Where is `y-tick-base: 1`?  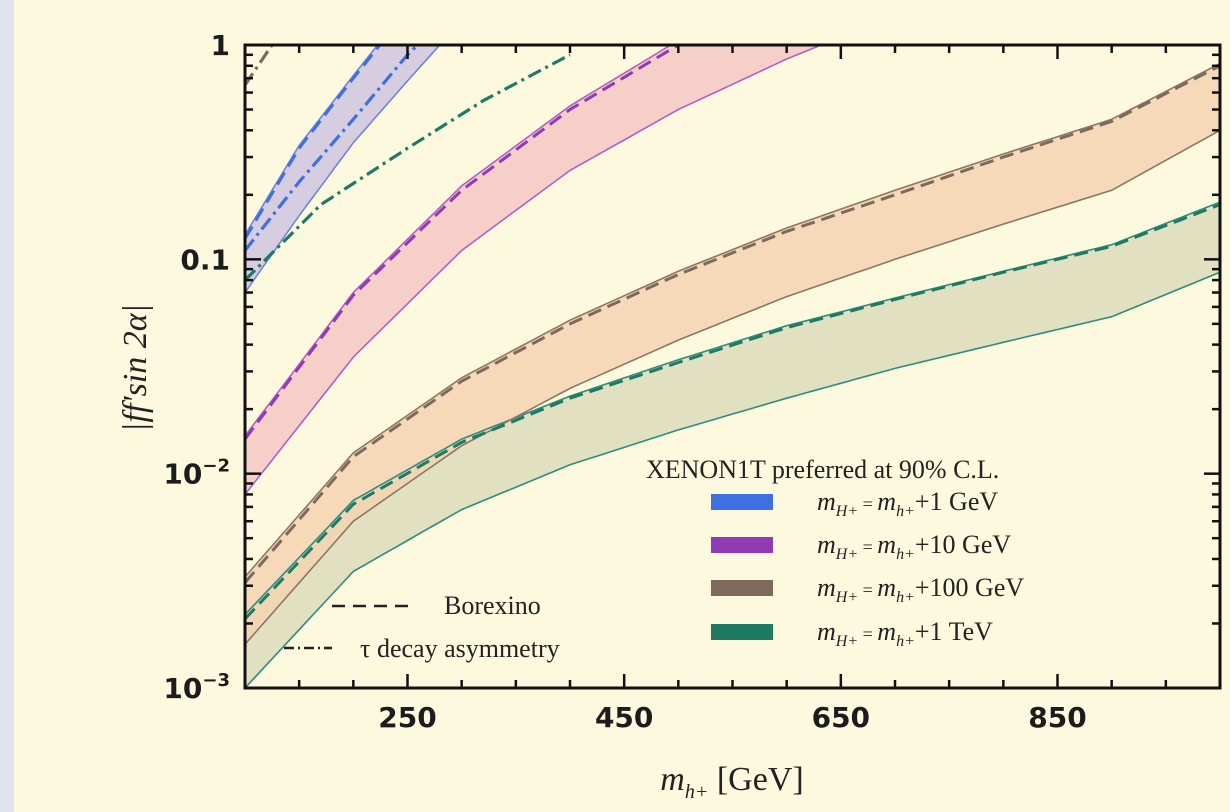
y-tick-base: 1 is located at coordinates (220, 45).